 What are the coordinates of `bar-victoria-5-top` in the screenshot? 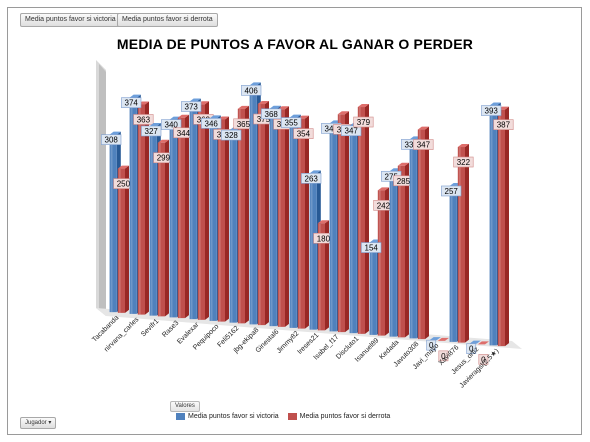 It's located at (215, 117).